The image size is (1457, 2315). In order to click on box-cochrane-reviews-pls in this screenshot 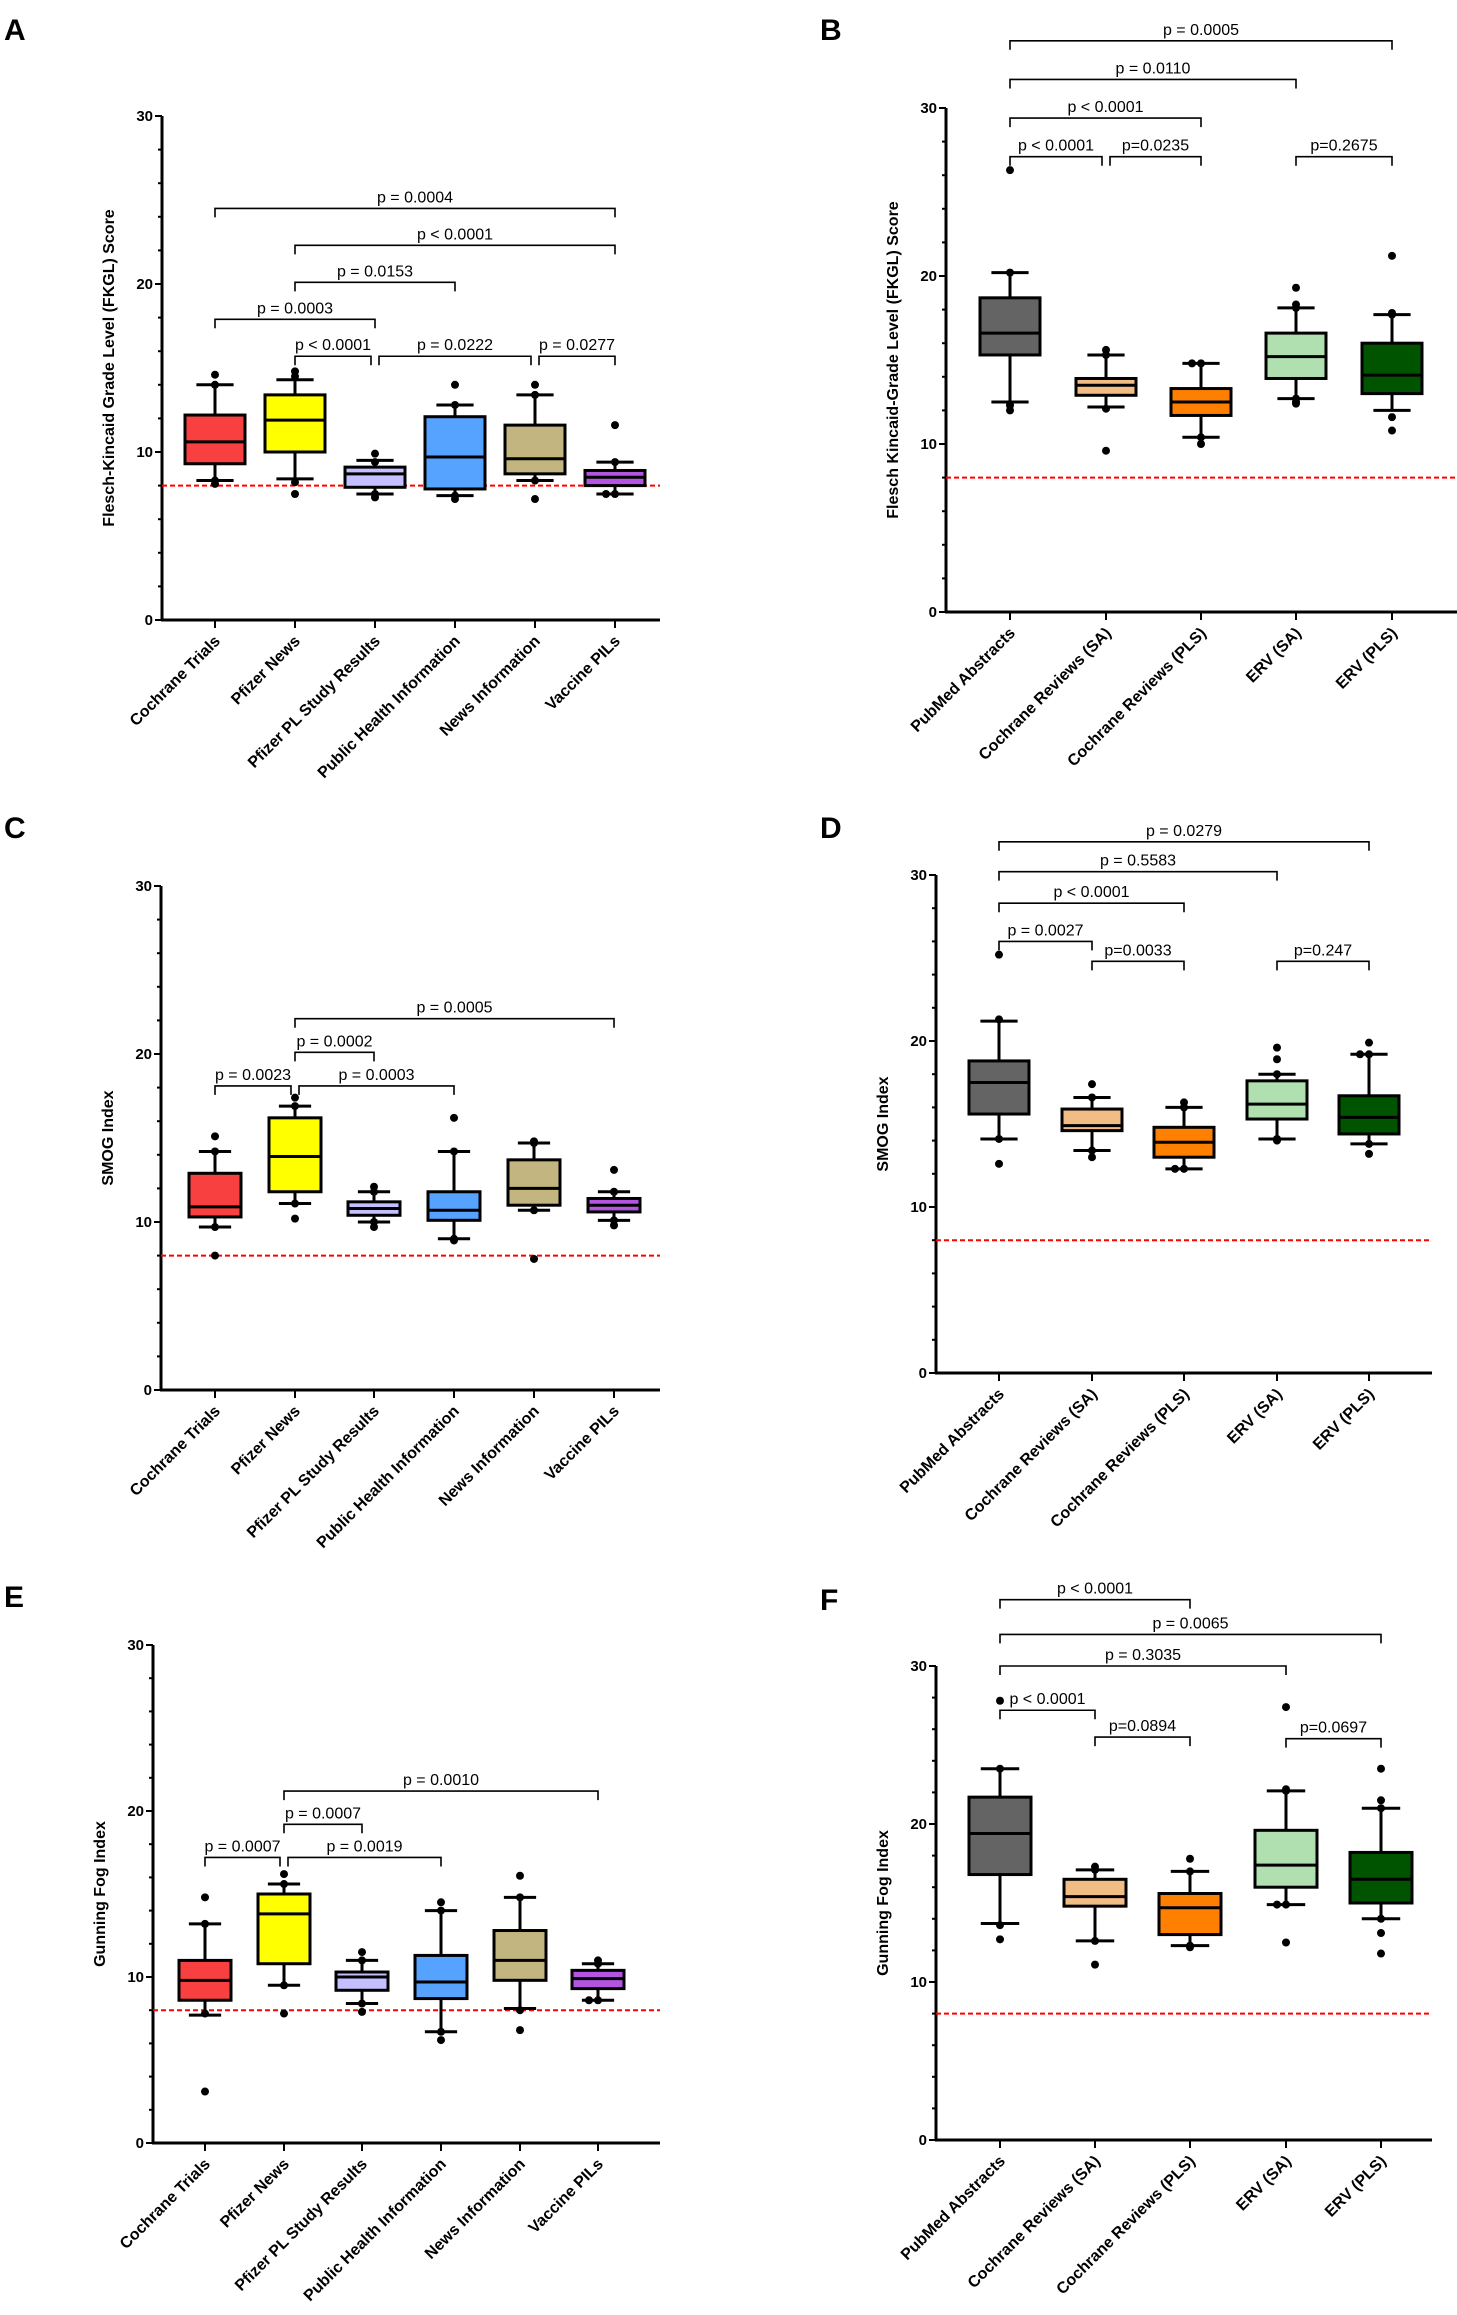, I will do `click(1190, 1903)`.